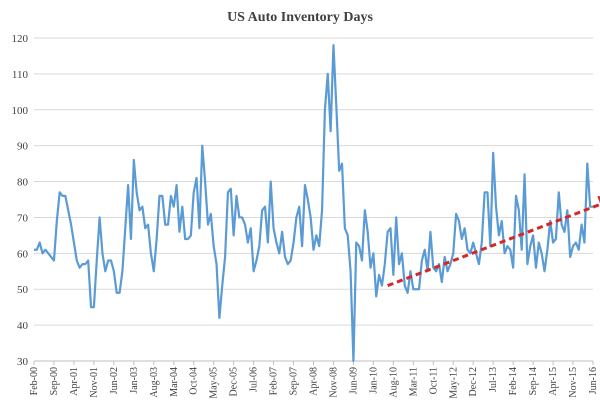 The width and height of the screenshot is (600, 412). What do you see at coordinates (553, 381) in the screenshot?
I see `x-tick-label: Apr-15` at bounding box center [553, 381].